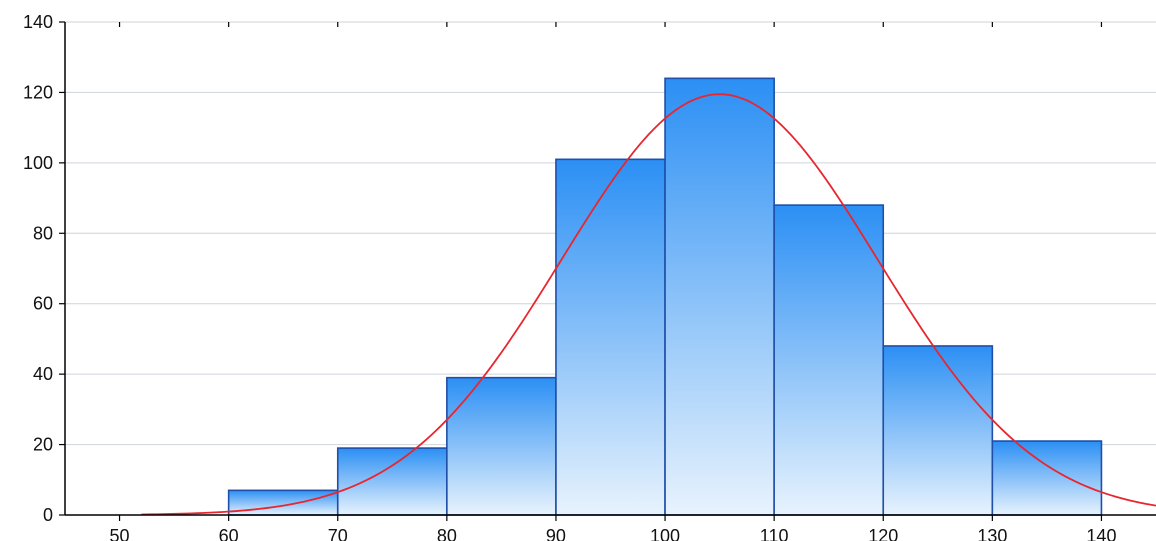 This screenshot has height=541, width=1156. Describe the element at coordinates (883, 533) in the screenshot. I see `x-tick-label-120: 120` at that location.